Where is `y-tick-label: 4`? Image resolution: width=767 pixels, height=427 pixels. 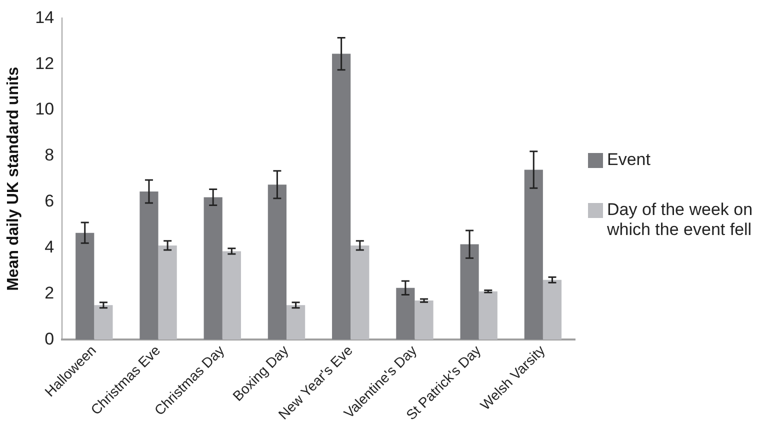
y-tick-label: 4 is located at coordinates (49, 246).